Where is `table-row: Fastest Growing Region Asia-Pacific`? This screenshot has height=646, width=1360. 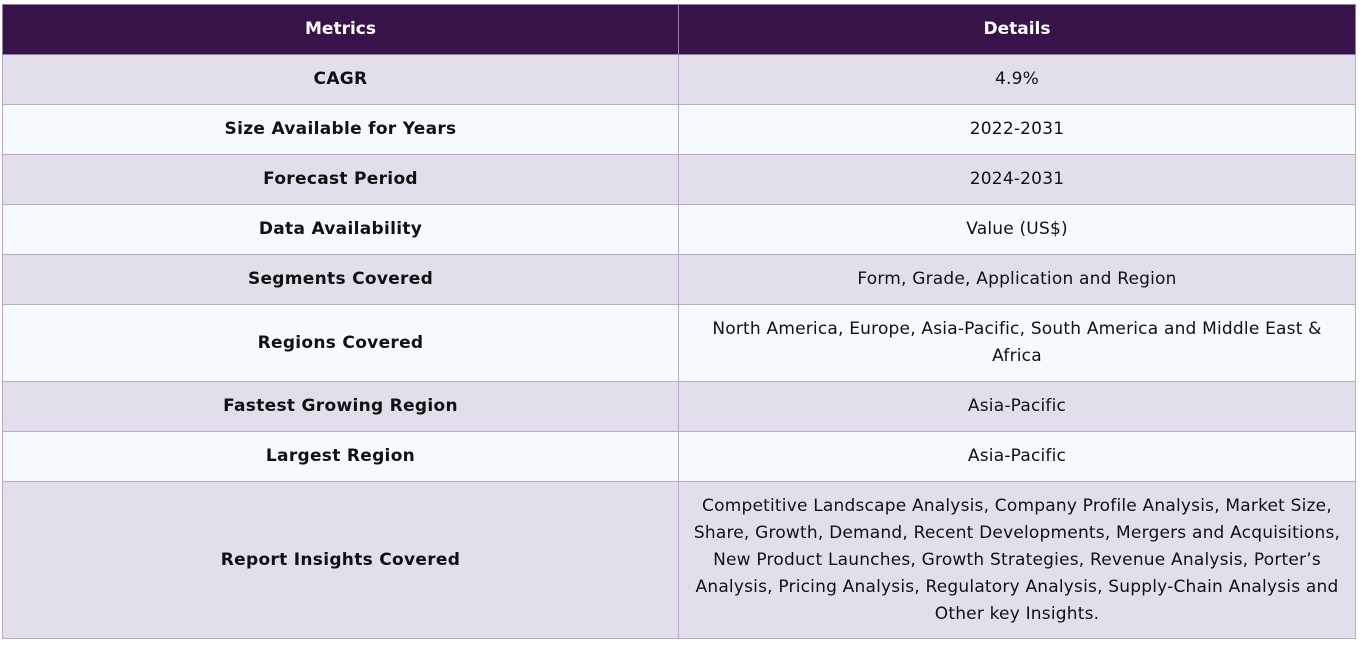 table-row: Fastest Growing Region Asia-Pacific is located at coordinates (679, 406).